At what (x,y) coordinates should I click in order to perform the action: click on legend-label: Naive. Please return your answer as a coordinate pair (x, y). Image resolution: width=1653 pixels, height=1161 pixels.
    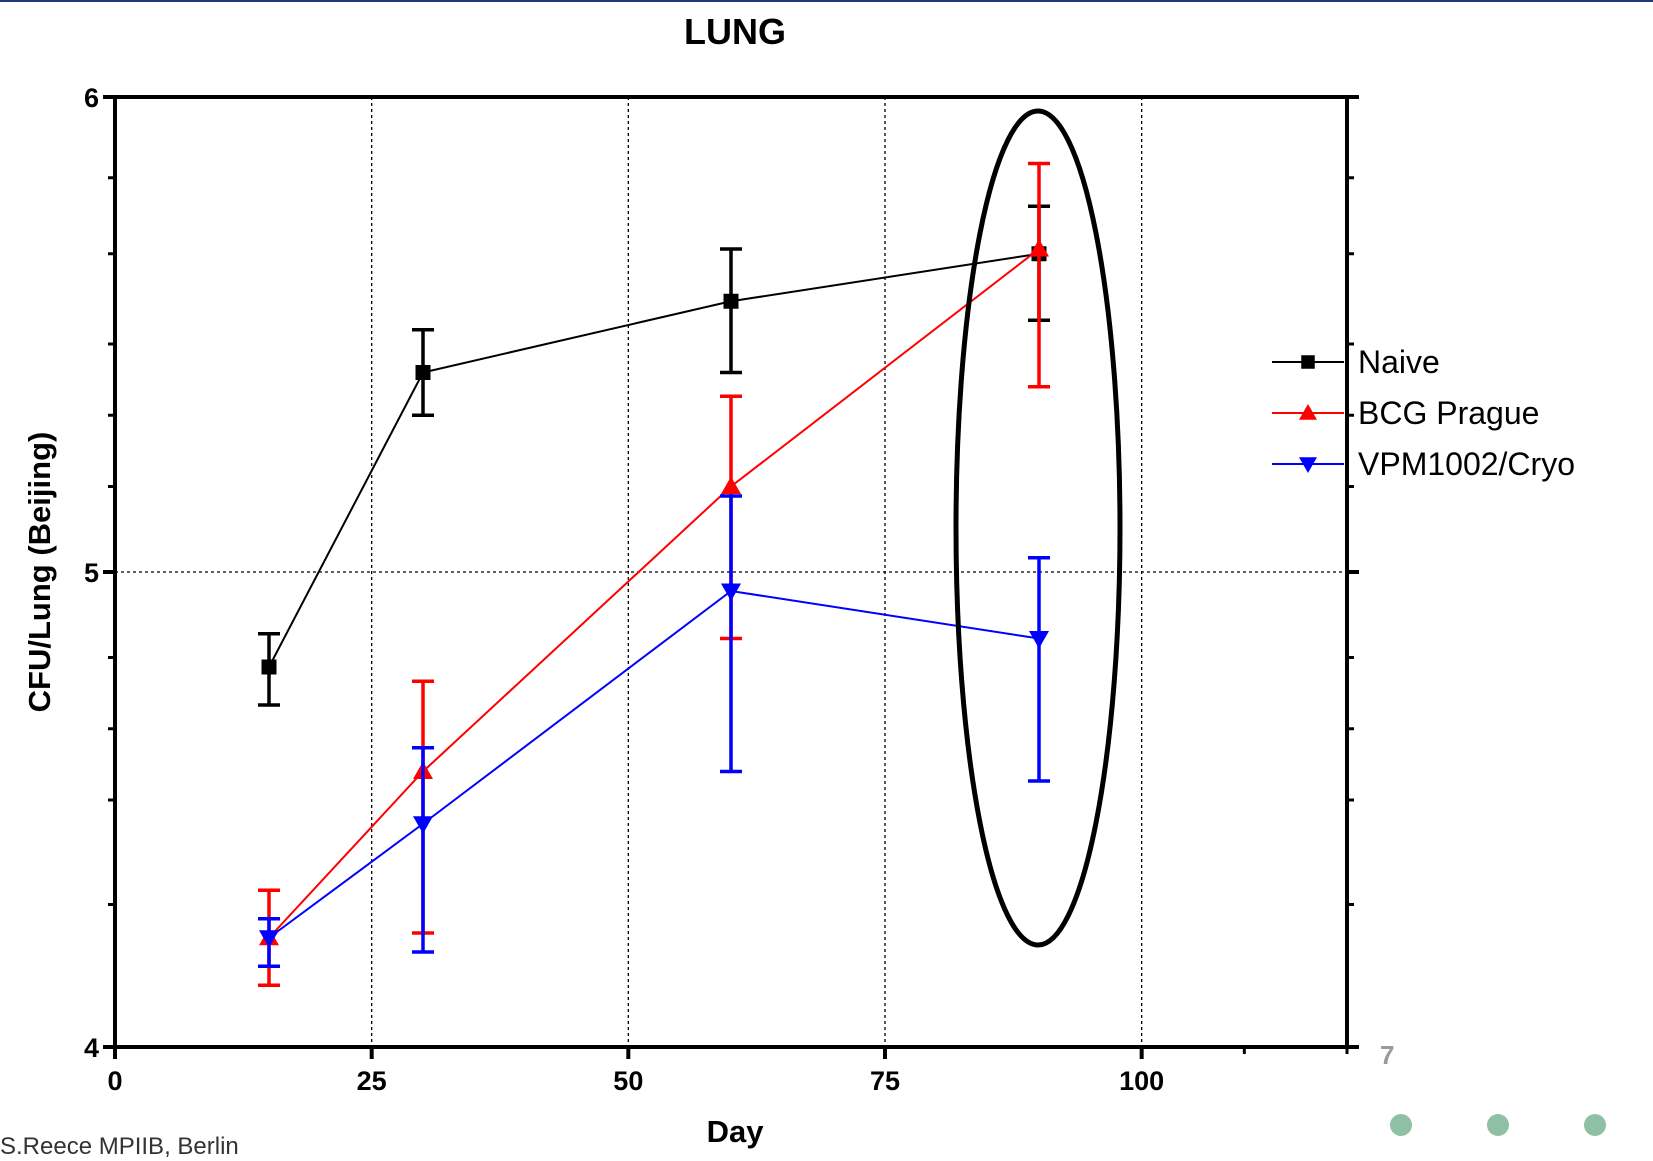
    Looking at the image, I should click on (1399, 362).